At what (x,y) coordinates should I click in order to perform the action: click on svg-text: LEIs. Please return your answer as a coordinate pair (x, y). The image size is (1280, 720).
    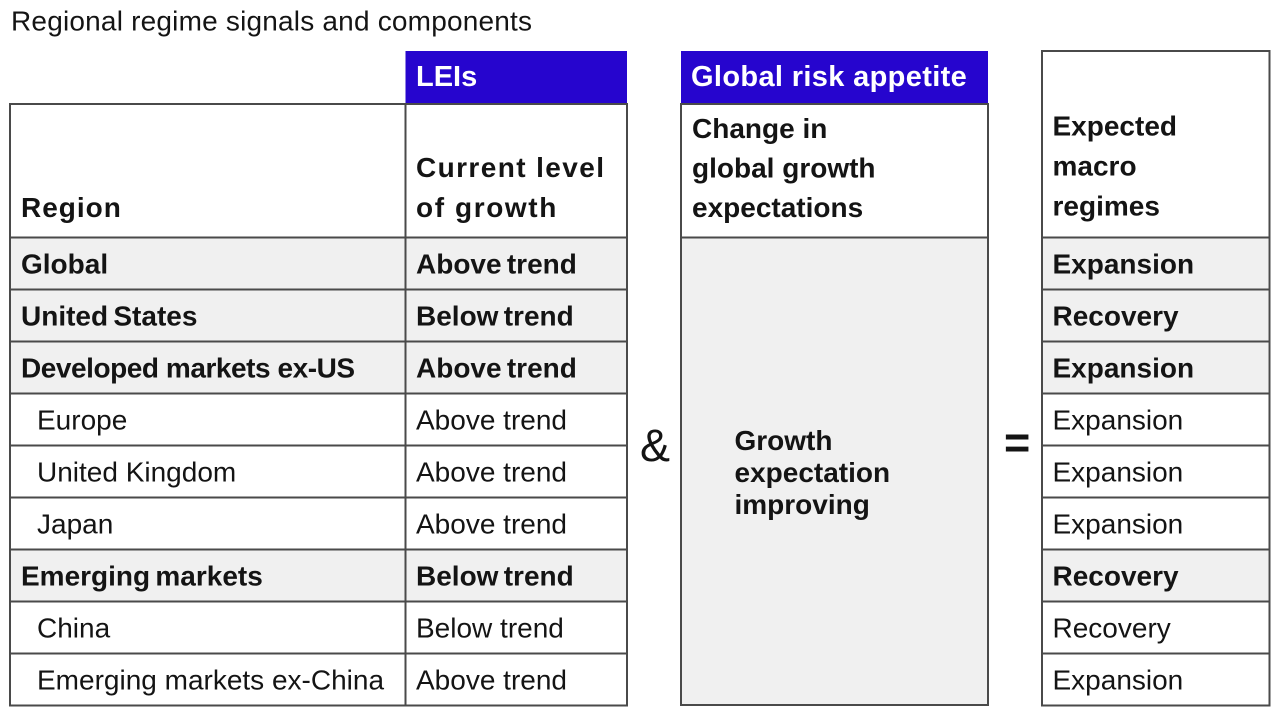
    Looking at the image, I should click on (446, 77).